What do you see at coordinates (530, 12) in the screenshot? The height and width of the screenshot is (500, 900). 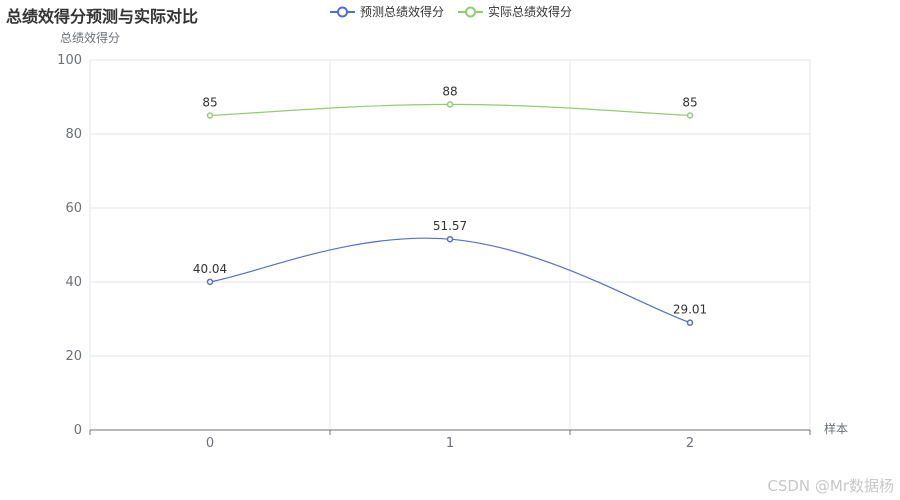 I see `legend-label-actual: 实际总绩效得分` at bounding box center [530, 12].